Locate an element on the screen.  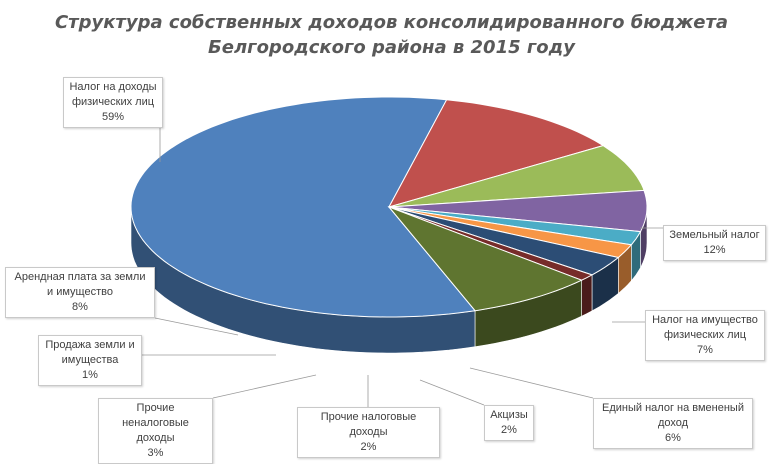
data-label-imputed-tax: Единый налог на вмененый доход 6% is located at coordinates (673, 423).